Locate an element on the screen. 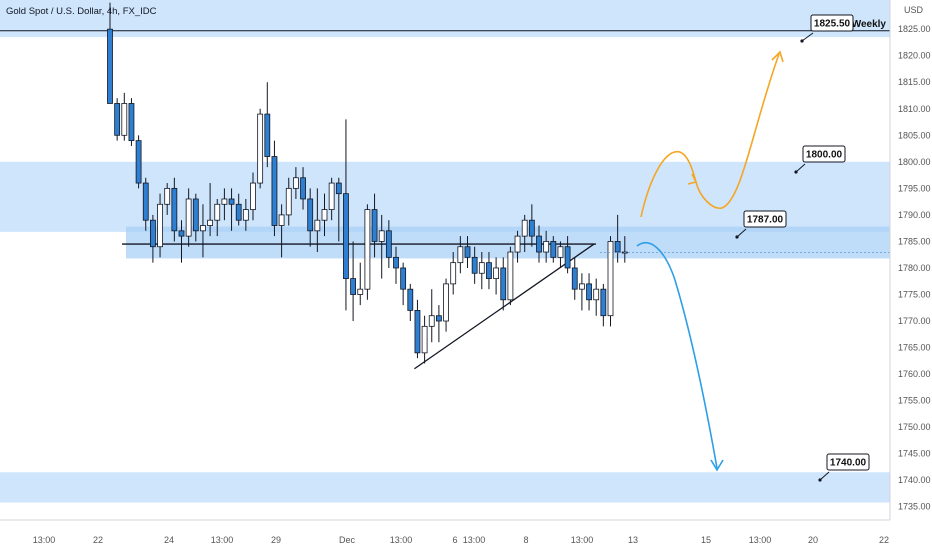 Image resolution: width=932 pixels, height=550 pixels. x-tick-label: 29 is located at coordinates (276, 540).